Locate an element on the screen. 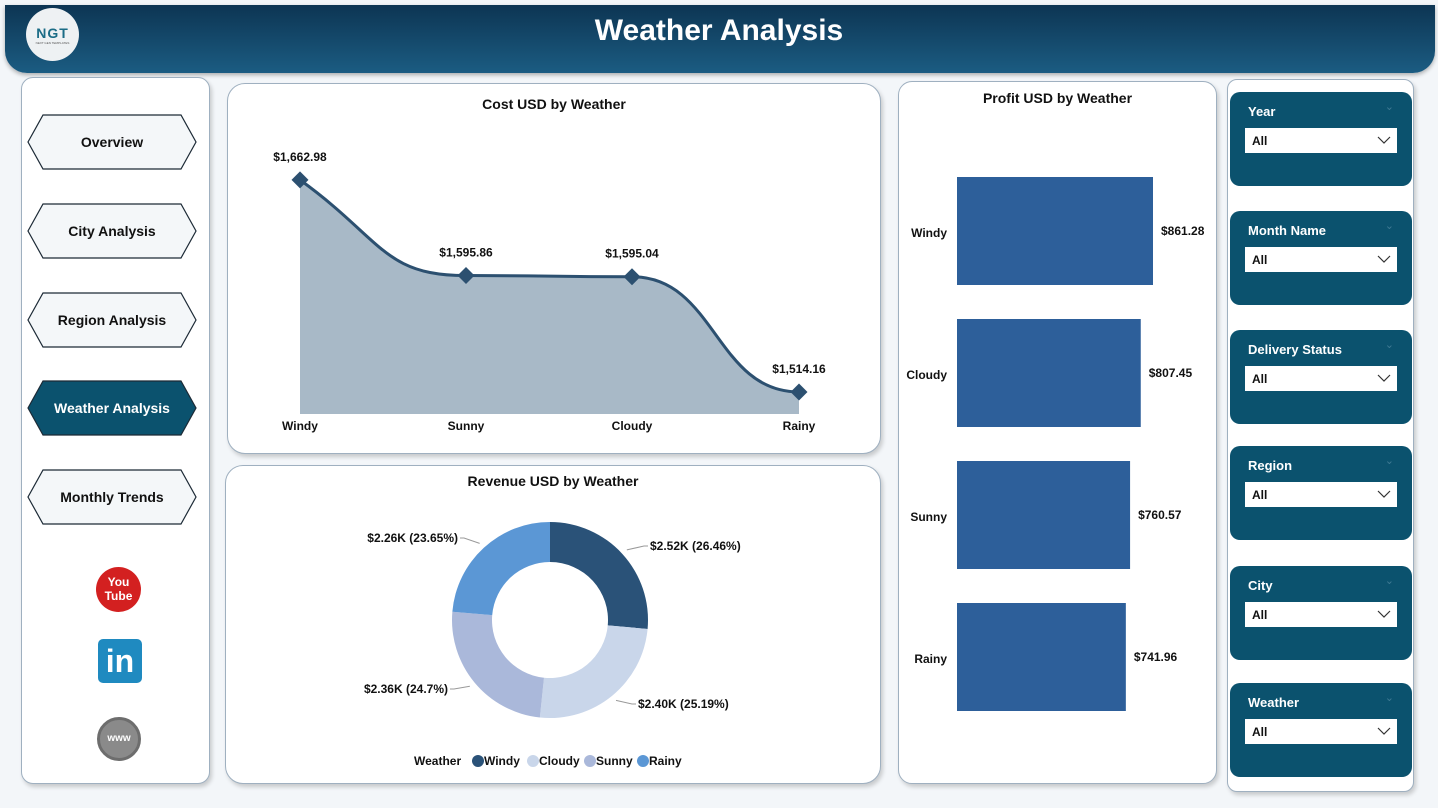 This screenshot has width=1438, height=808. page-title: Weather Analysis is located at coordinates (719, 30).